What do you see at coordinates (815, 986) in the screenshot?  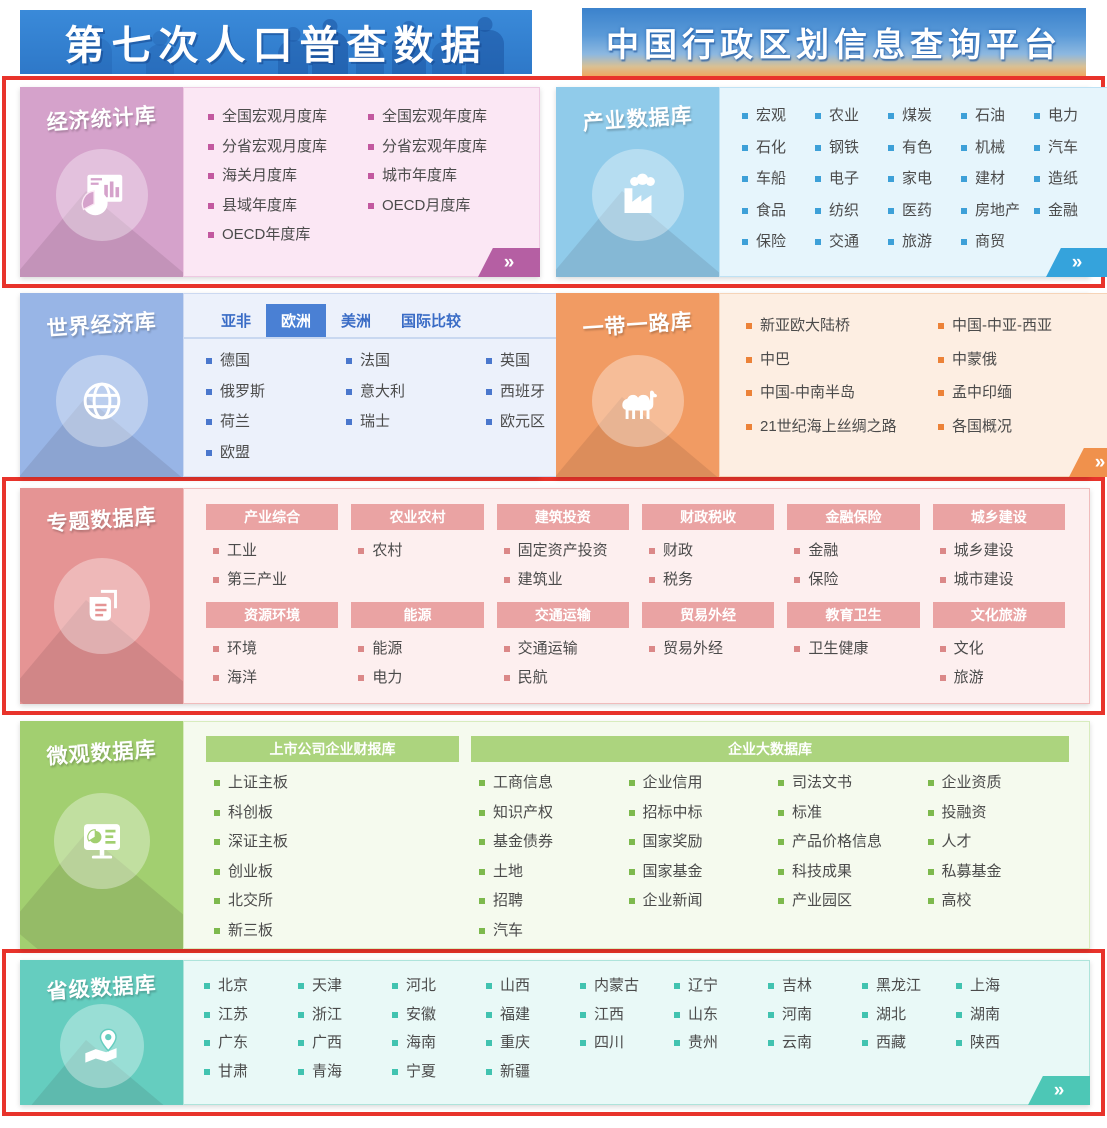 I see `list-item: 吉林` at bounding box center [815, 986].